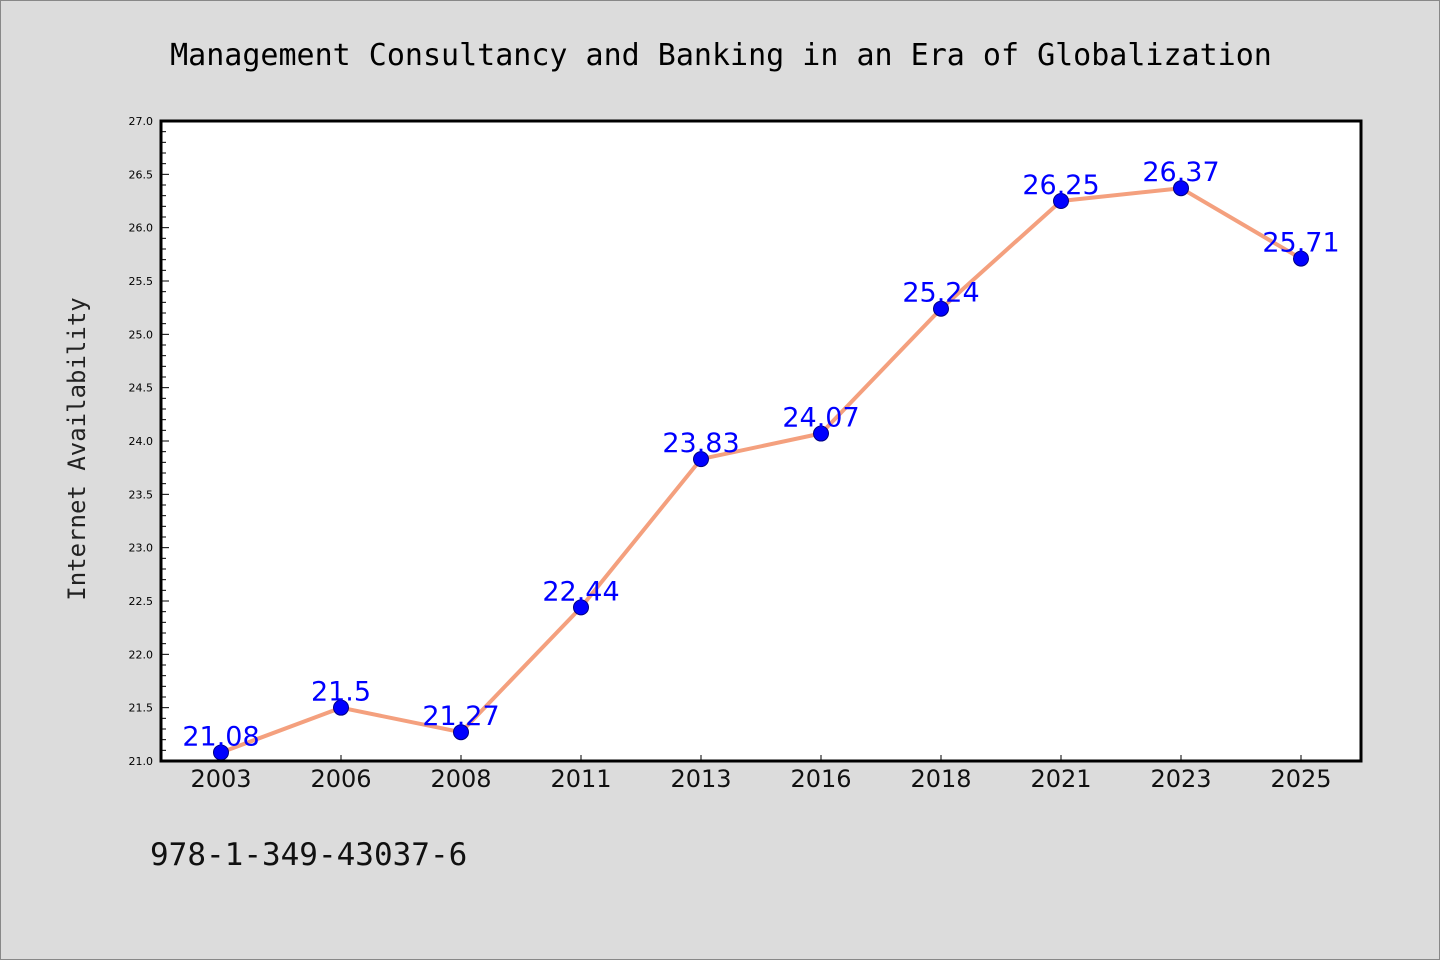 The width and height of the screenshot is (1440, 960). Describe the element at coordinates (820, 779) in the screenshot. I see `x-tick-label: 2016` at that location.